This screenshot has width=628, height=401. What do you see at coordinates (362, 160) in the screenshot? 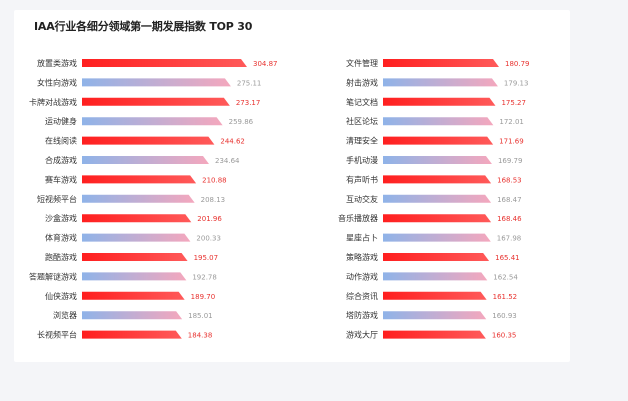
I see `category-label: 手机动漫` at bounding box center [362, 160].